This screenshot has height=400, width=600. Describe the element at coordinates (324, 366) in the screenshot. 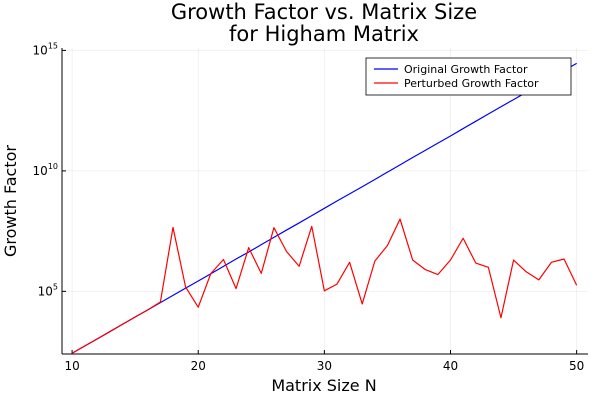

I see `x-tick-label: 30` at that location.